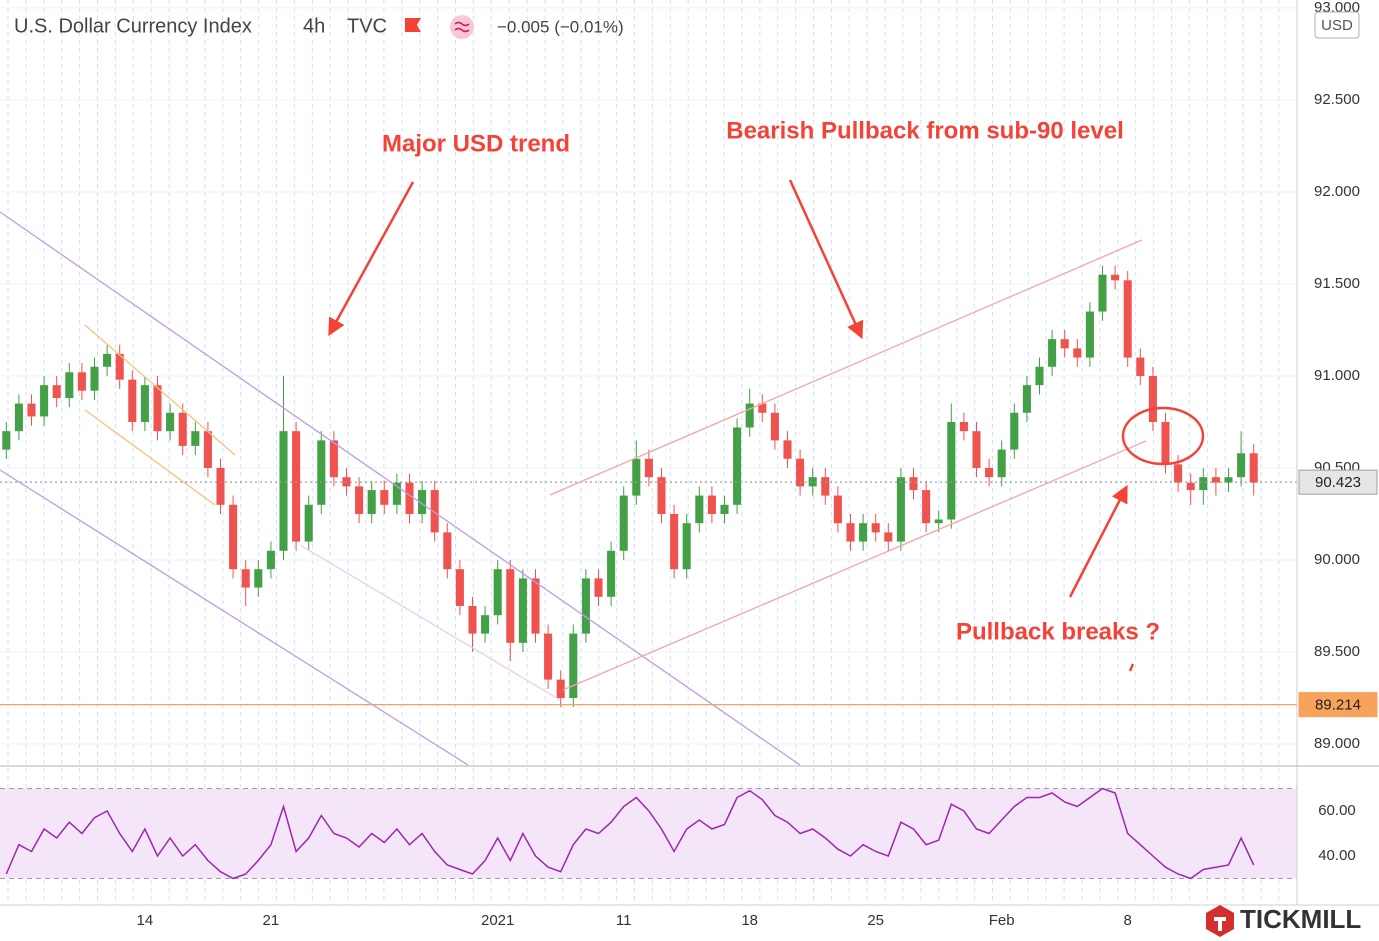 The image size is (1379, 941). I want to click on y-tick-label: 92.000, so click(1337, 191).